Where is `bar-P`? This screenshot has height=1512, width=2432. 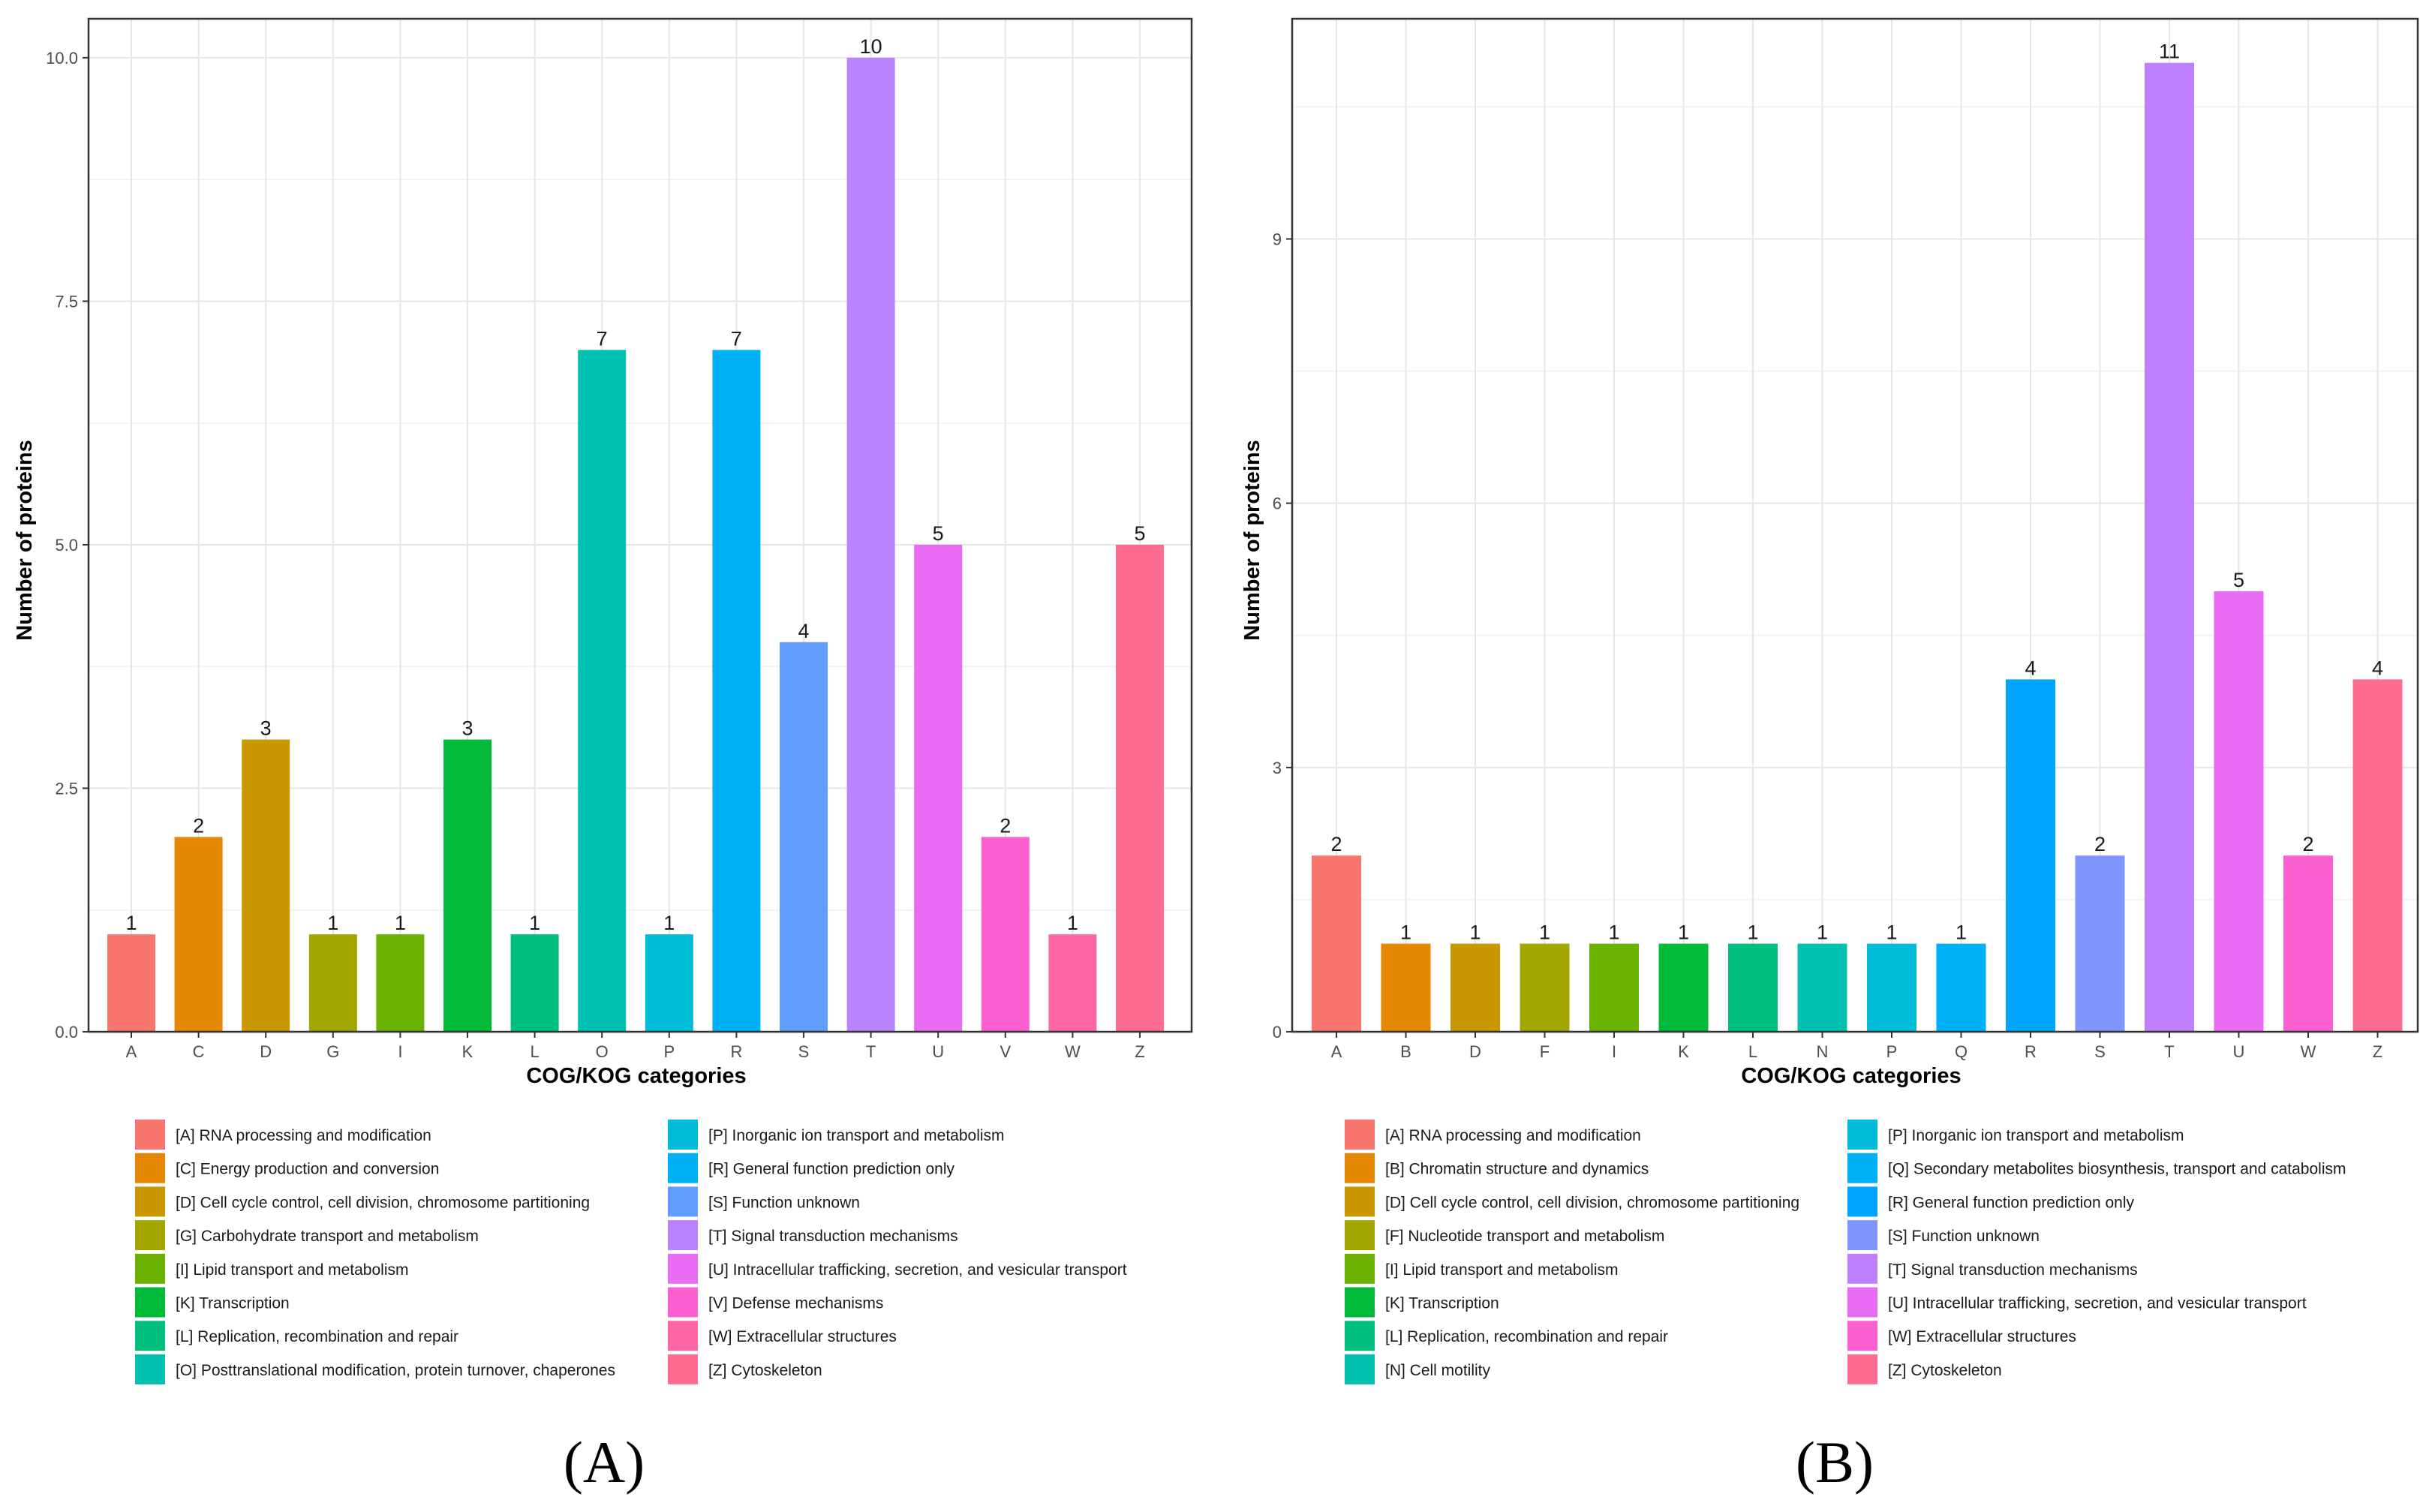
bar-P is located at coordinates (1892, 987).